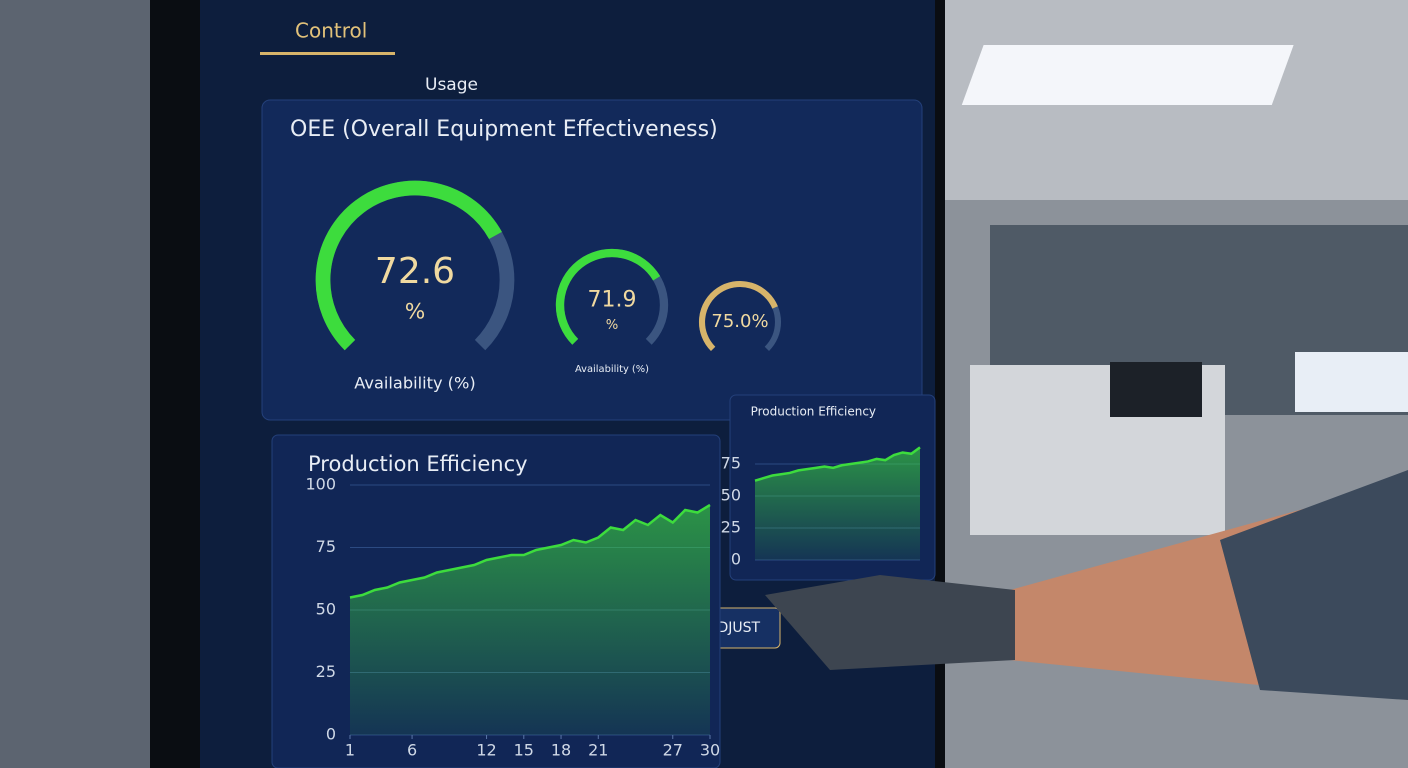 The image size is (1408, 768). Describe the element at coordinates (504, 129) in the screenshot. I see `oee-title: OEE (Overall Equipment Effectiveness)` at that location.